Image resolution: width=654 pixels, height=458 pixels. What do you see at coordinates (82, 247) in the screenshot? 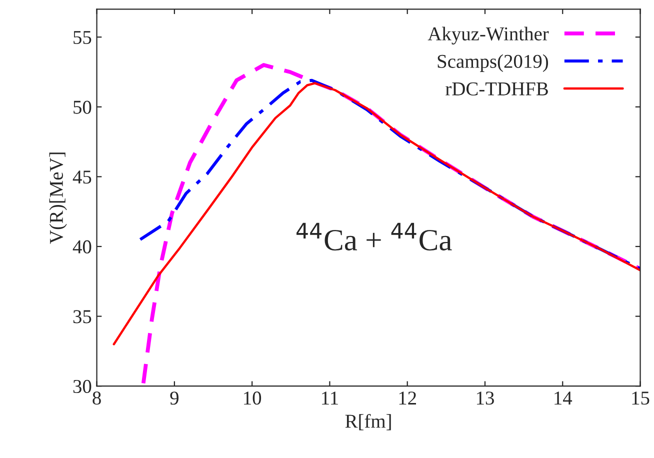
I see `y-tick-label: 40` at bounding box center [82, 247].